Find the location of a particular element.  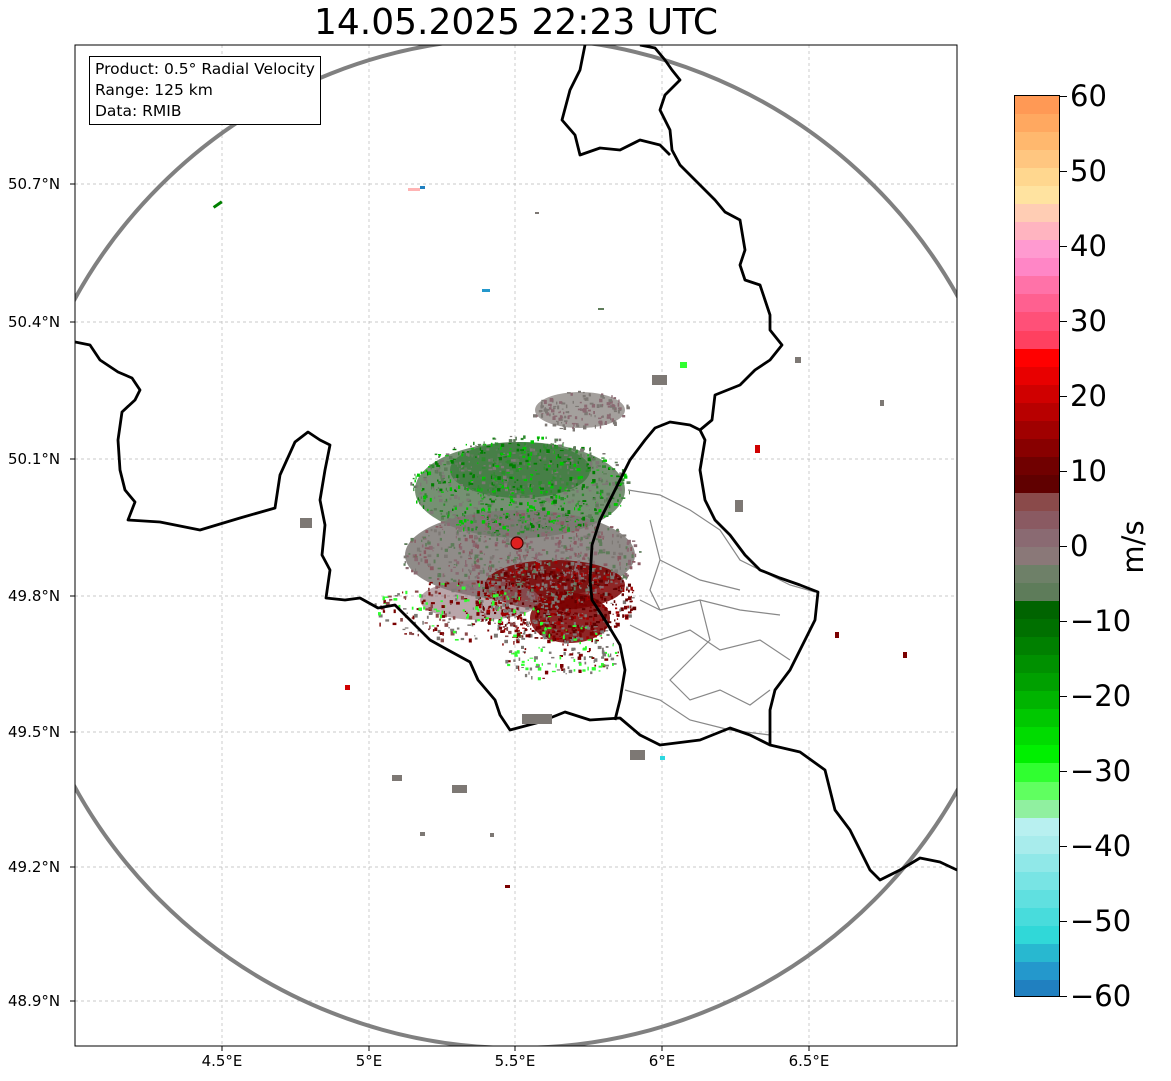

lon-label-6: 6°E is located at coordinates (662, 1061).